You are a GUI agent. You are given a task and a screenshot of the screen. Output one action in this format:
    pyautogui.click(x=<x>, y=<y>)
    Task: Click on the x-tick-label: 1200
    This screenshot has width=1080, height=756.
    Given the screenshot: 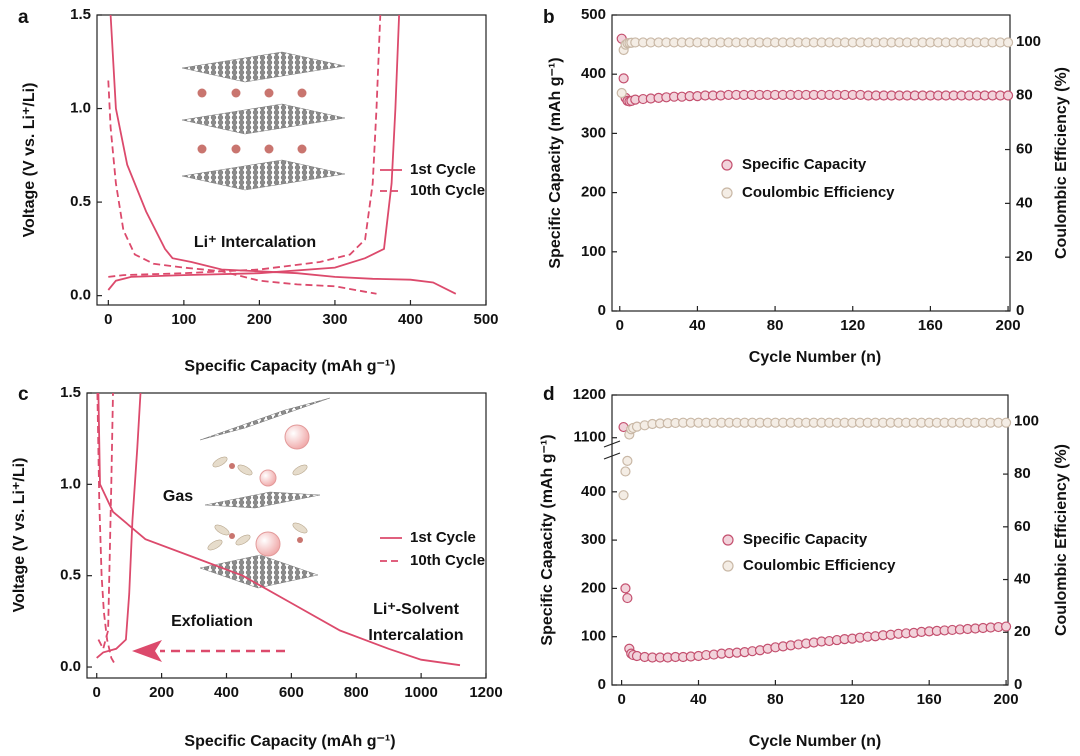 What is the action you would take?
    pyautogui.click(x=485, y=692)
    